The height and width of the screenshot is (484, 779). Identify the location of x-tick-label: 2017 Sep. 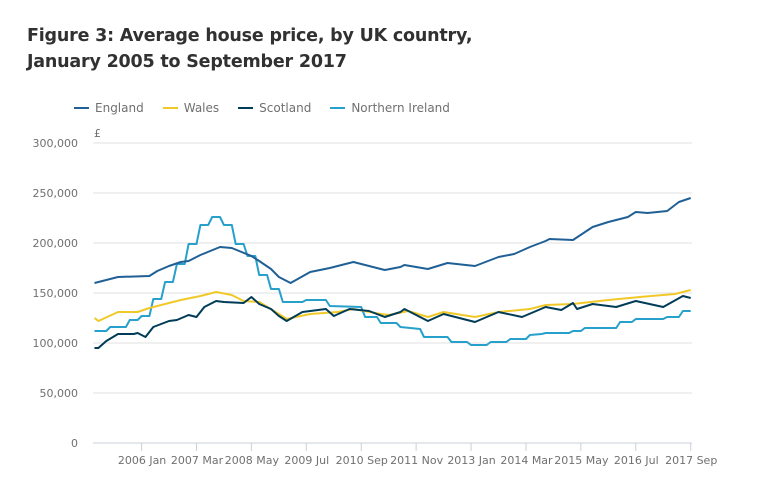
(691, 460).